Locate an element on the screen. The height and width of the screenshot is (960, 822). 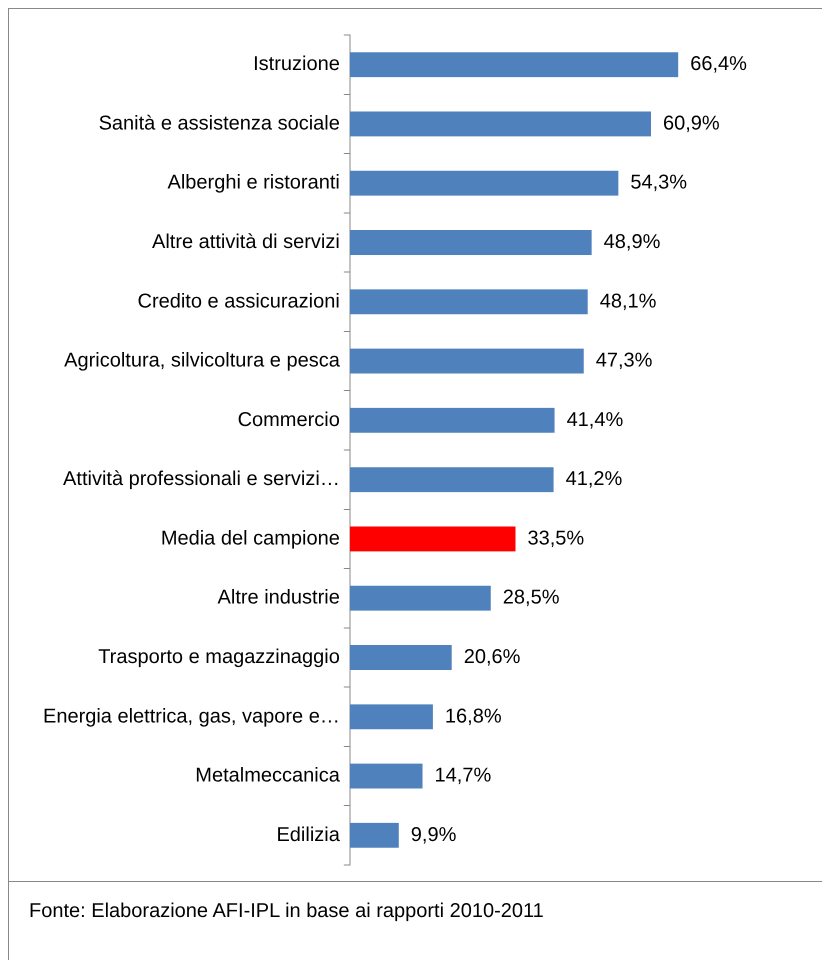
y-tick-label: Credito e assicurazioni is located at coordinates (239, 301).